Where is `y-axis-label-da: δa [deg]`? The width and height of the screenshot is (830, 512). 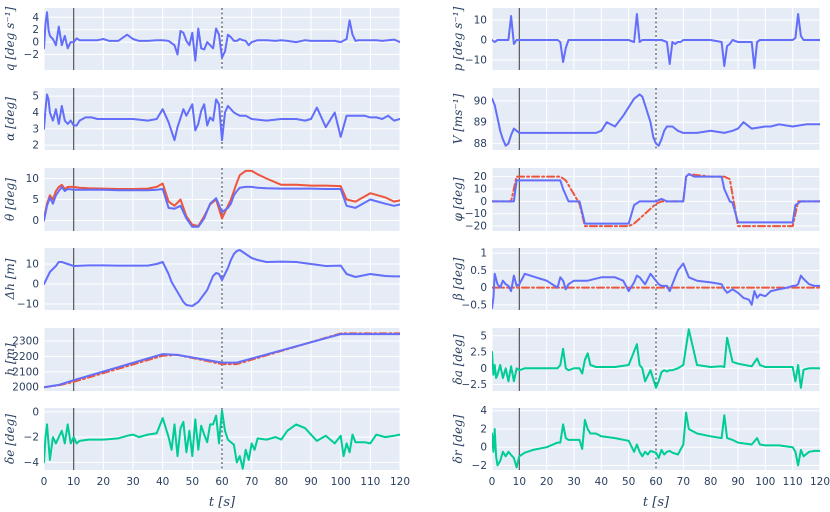
y-axis-label-da: δa [deg] is located at coordinates (458, 359).